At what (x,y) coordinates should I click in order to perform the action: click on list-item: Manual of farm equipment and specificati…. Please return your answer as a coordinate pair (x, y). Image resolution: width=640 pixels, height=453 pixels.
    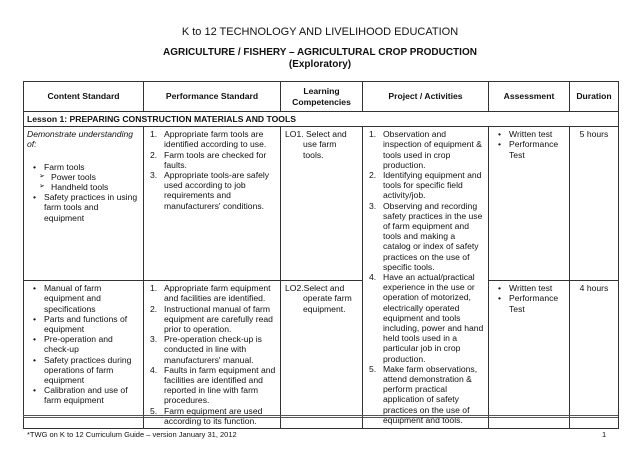
    Looking at the image, I should click on (83, 298).